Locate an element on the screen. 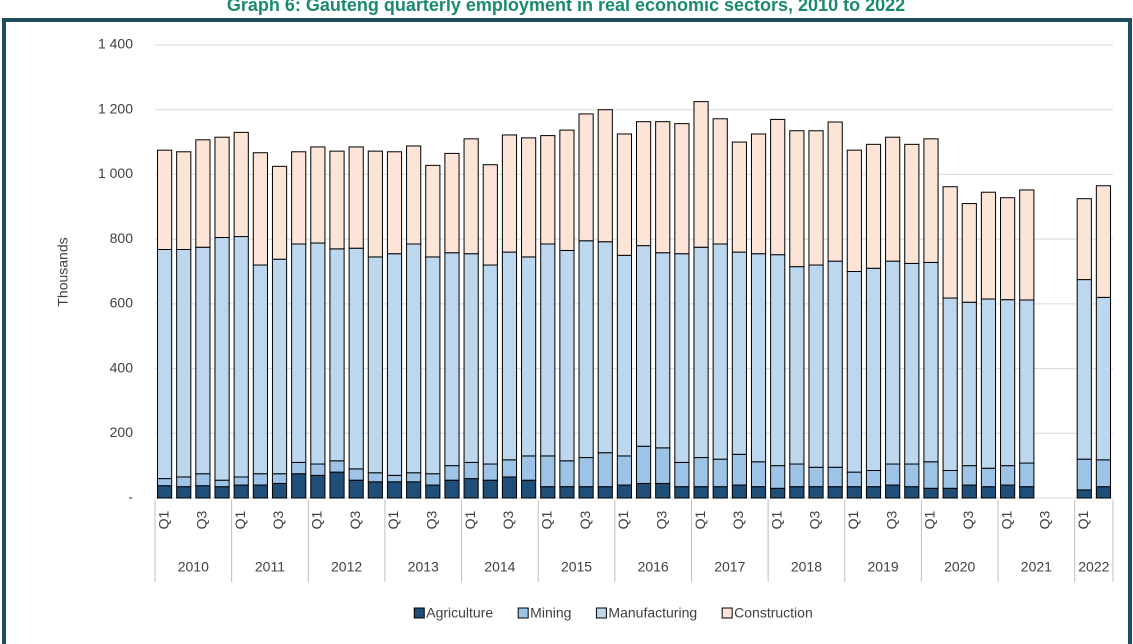 Image resolution: width=1133 pixels, height=644 pixels. legend-label: Manufacturing is located at coordinates (652, 613).